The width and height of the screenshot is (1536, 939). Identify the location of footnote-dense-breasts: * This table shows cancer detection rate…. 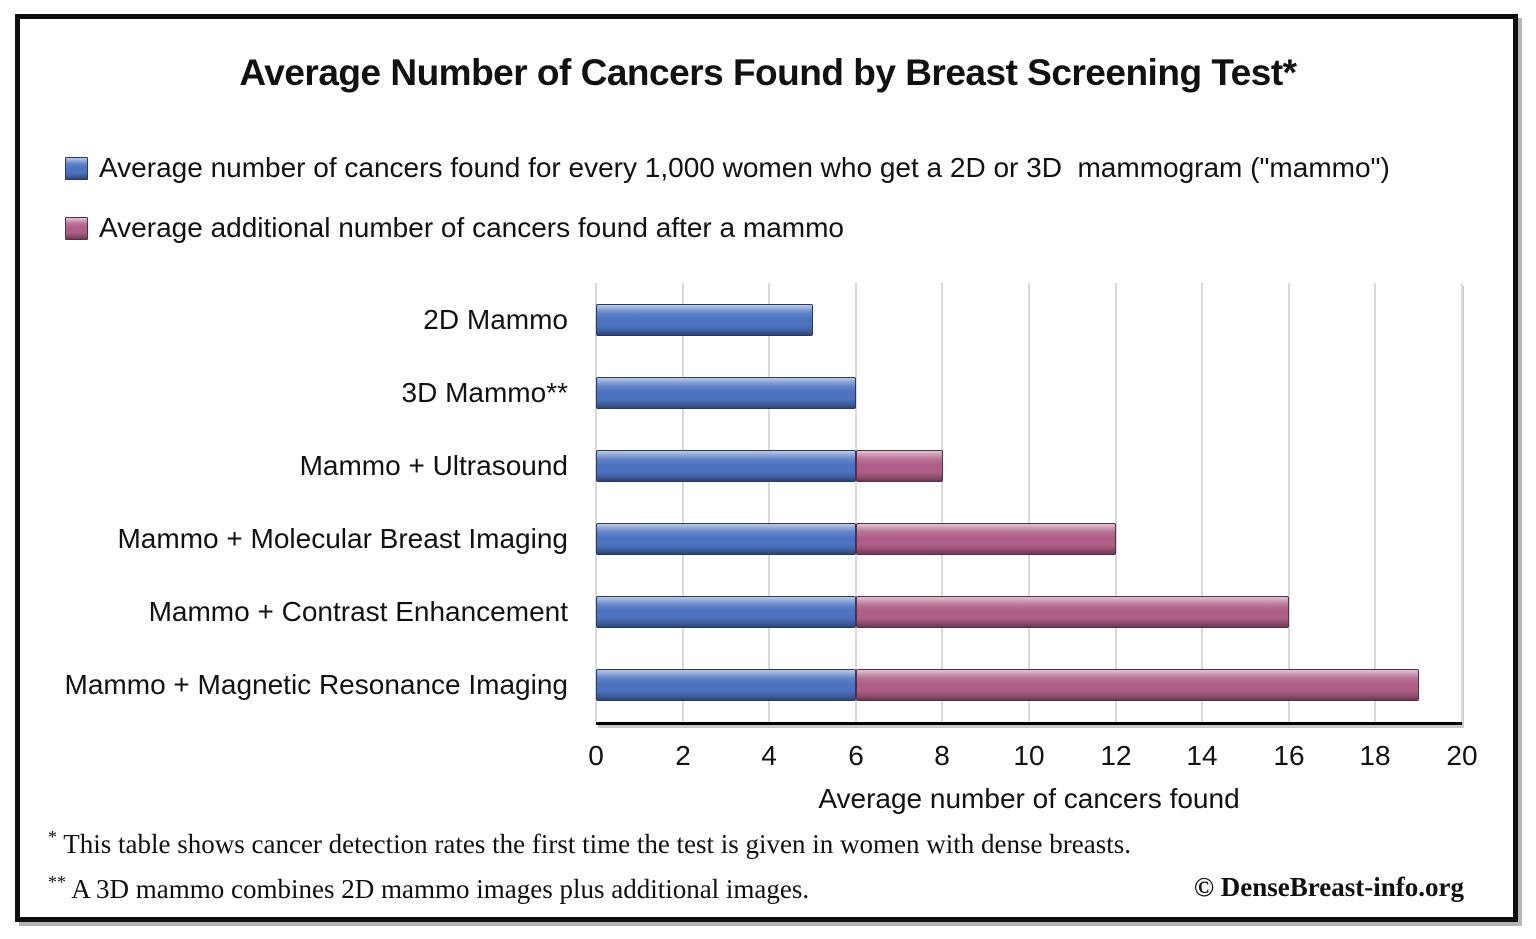
(589, 843).